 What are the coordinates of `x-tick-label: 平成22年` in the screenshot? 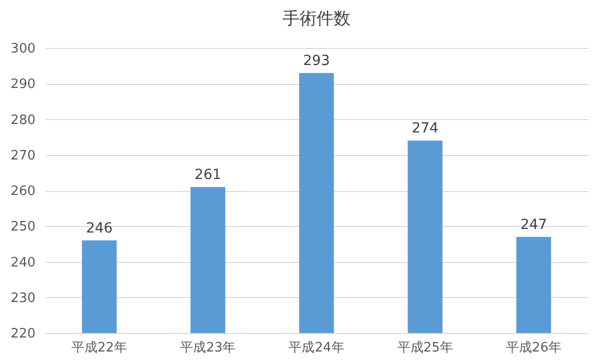 It's located at (100, 348).